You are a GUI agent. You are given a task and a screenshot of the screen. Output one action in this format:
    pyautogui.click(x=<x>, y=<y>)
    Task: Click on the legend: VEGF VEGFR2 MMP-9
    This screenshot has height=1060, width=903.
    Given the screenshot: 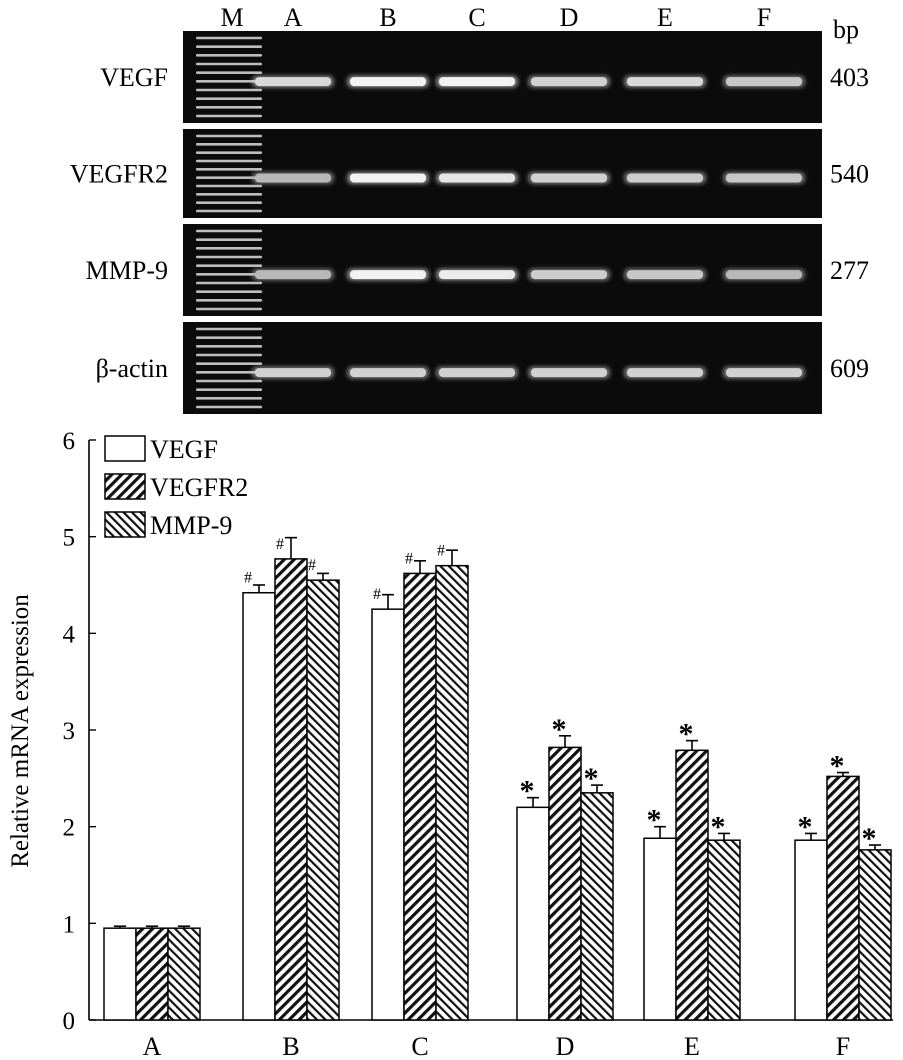 What is the action you would take?
    pyautogui.click(x=176, y=487)
    